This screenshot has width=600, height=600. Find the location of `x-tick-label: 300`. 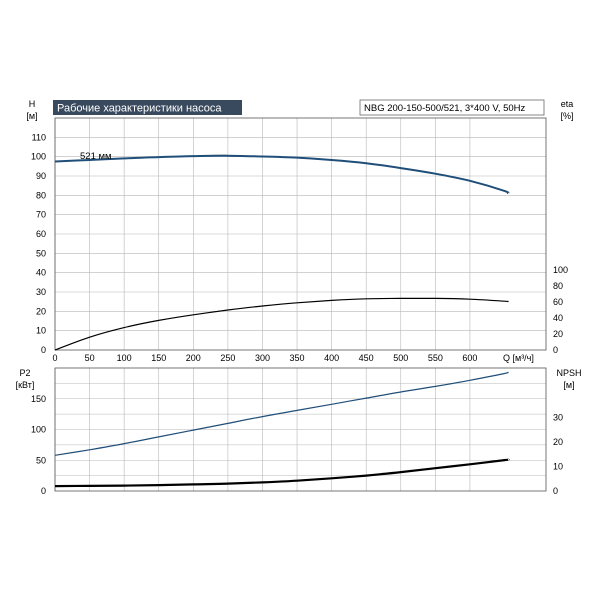

x-tick-label: 300 is located at coordinates (262, 358).